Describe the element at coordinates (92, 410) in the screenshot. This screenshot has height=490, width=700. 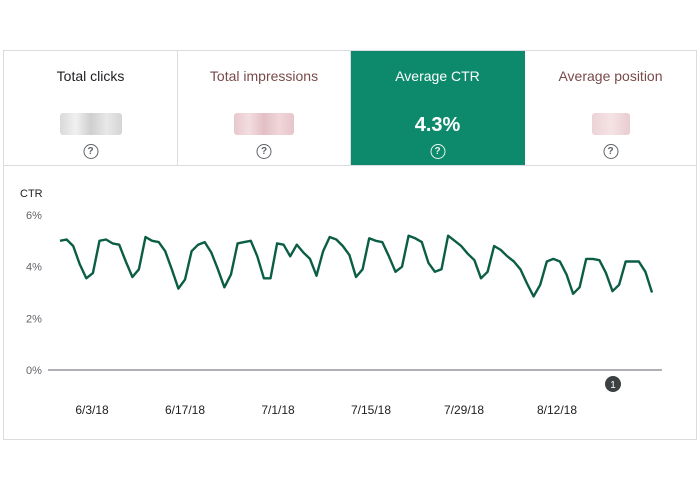
I see `x-tick-label: 6/3/18` at that location.